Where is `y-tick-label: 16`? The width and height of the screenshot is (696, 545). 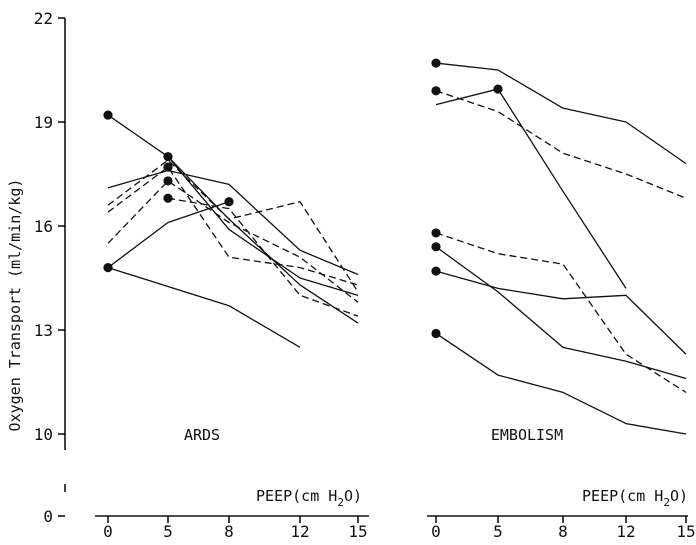 y-tick-label: 16 is located at coordinates (43, 226).